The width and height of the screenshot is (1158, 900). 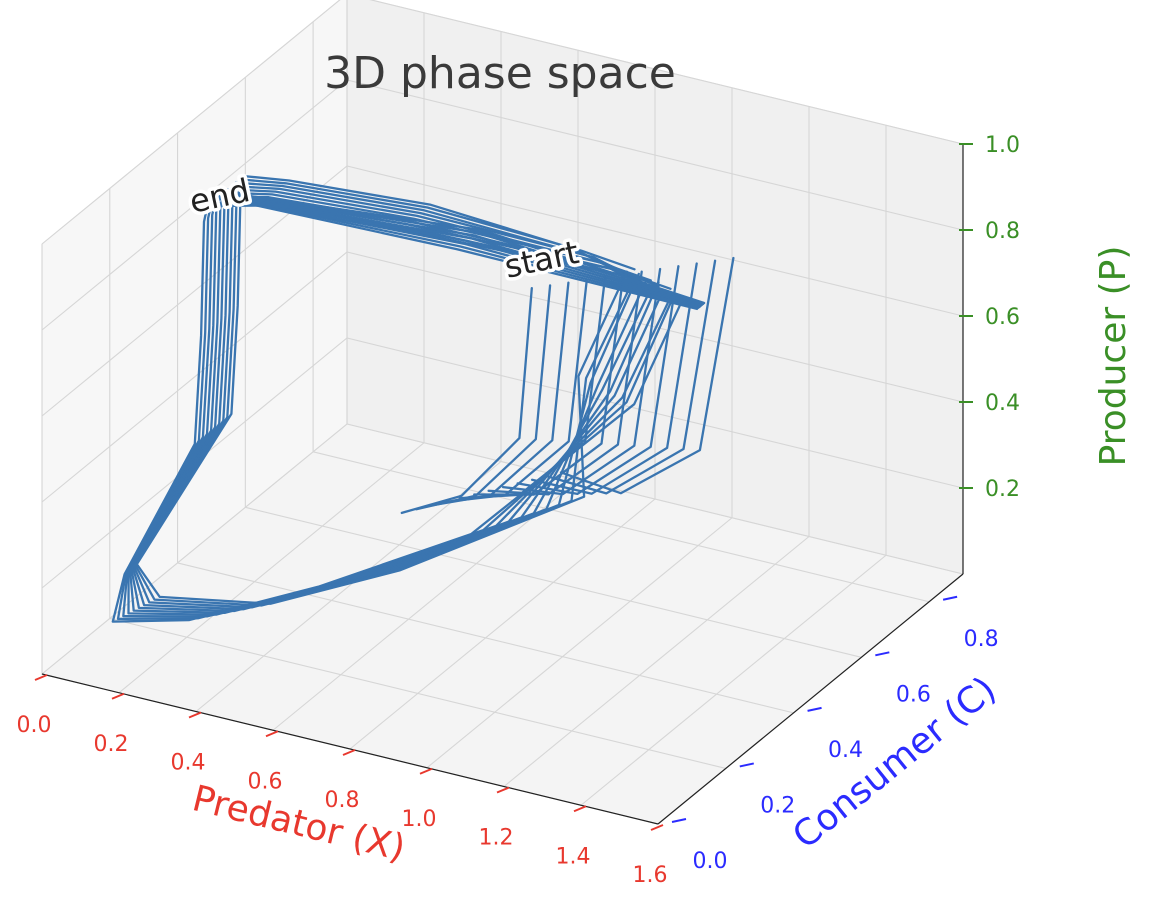 I want to click on x-tick-label: 0.2, so click(x=111, y=744).